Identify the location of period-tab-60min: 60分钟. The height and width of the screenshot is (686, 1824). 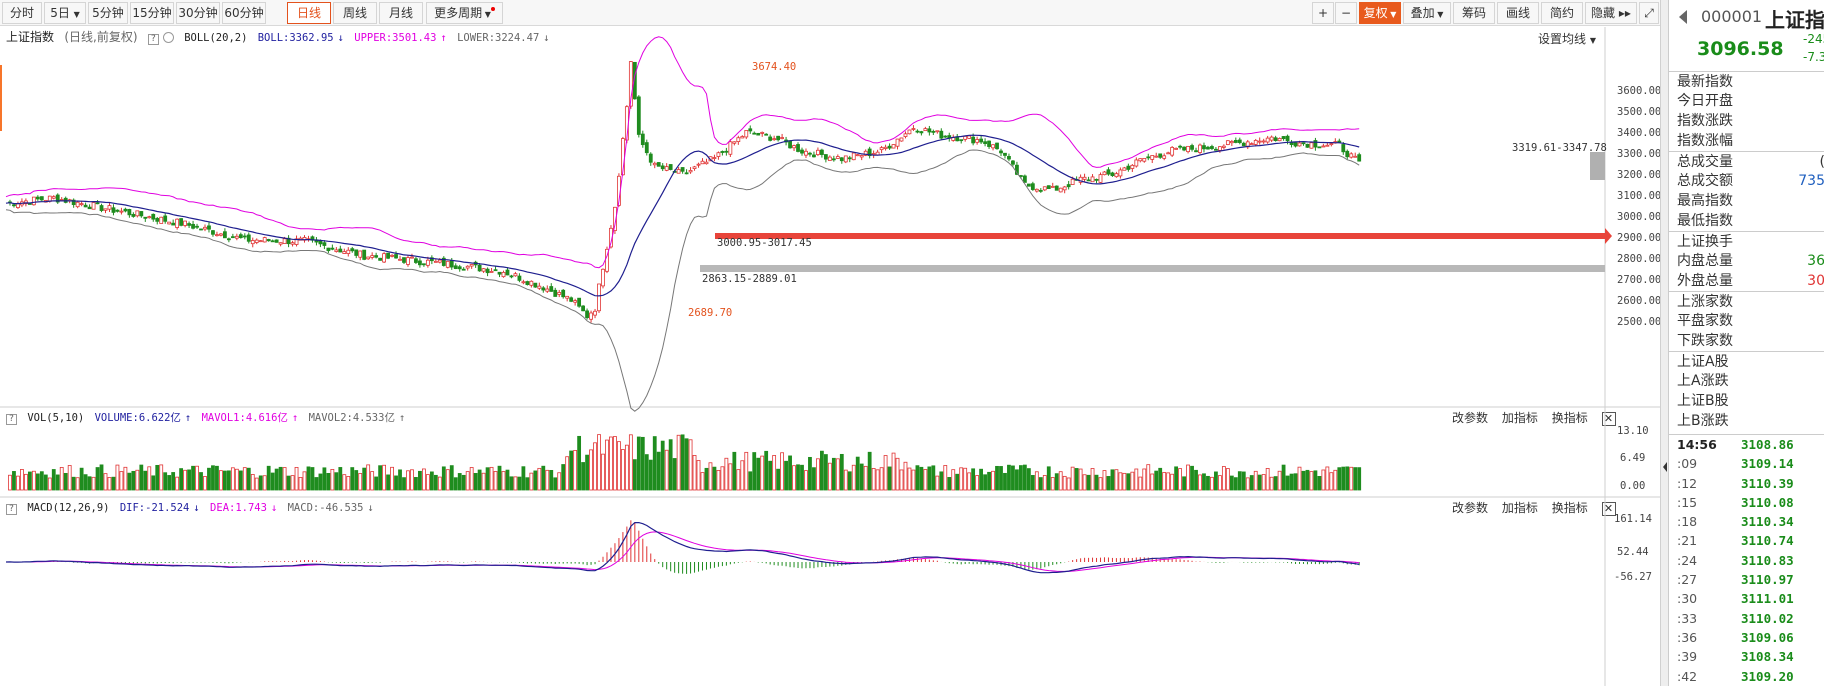
(244, 13).